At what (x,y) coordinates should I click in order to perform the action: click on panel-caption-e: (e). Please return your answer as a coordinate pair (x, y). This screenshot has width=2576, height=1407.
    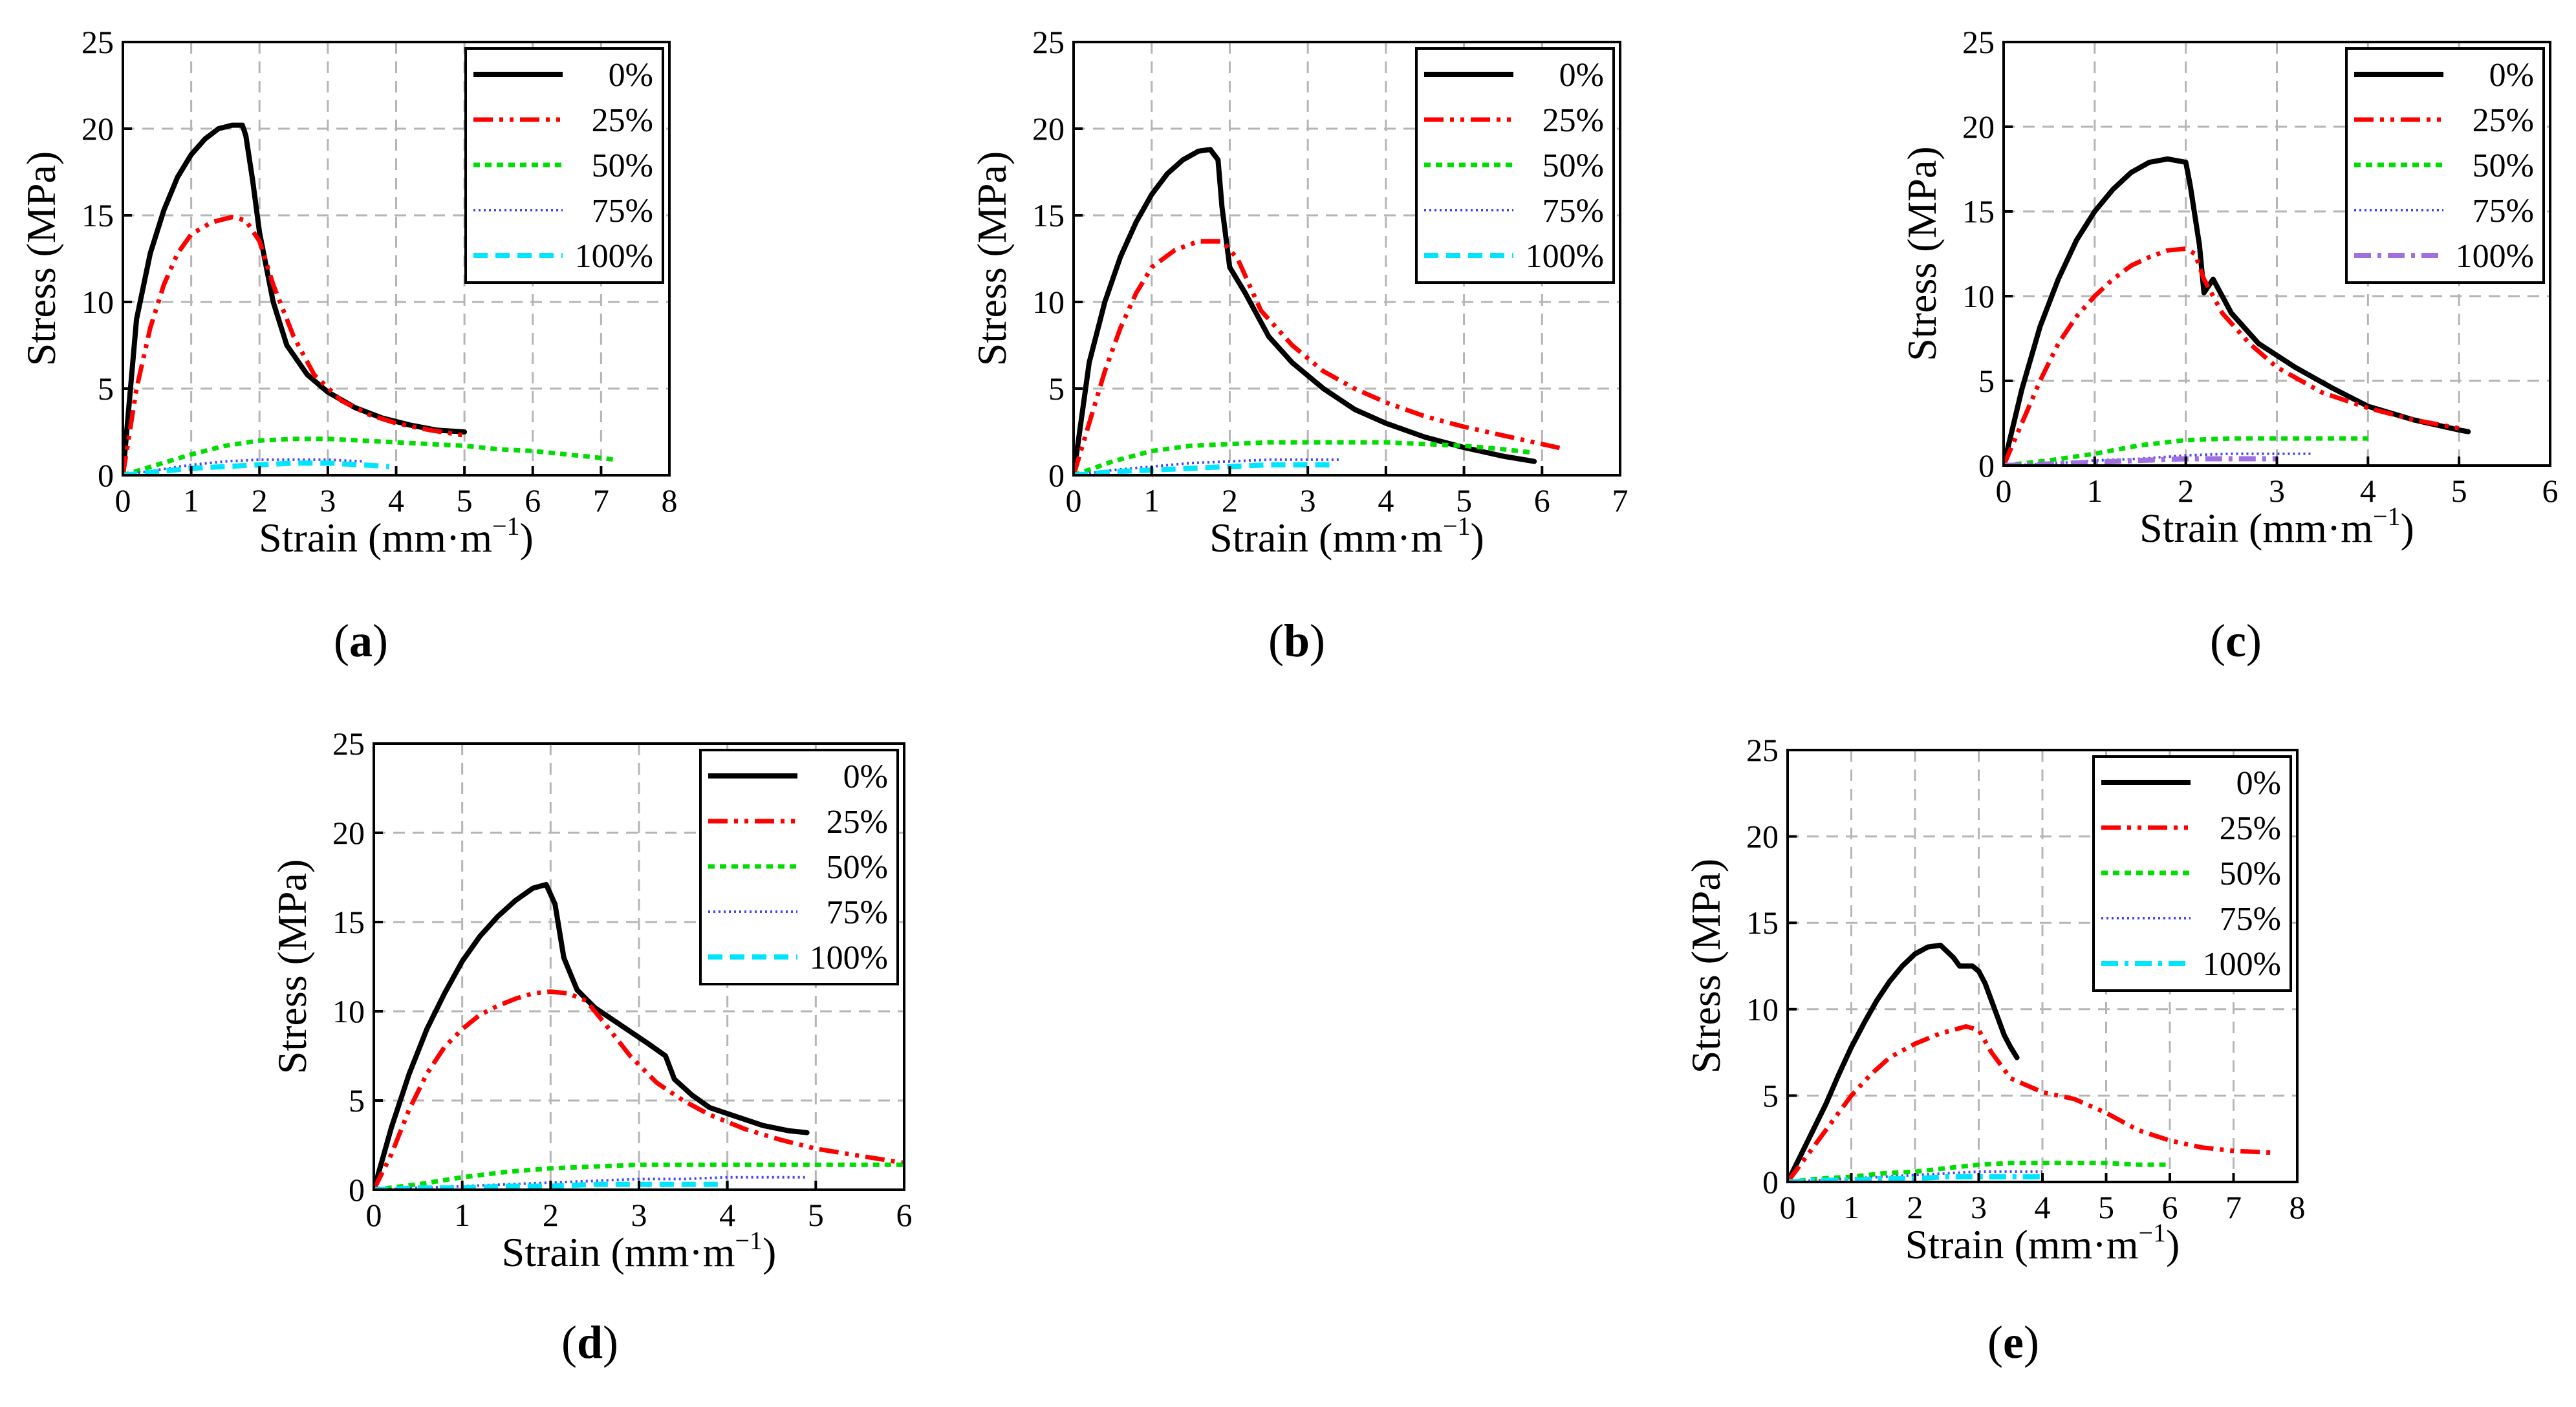
    Looking at the image, I should click on (2013, 1342).